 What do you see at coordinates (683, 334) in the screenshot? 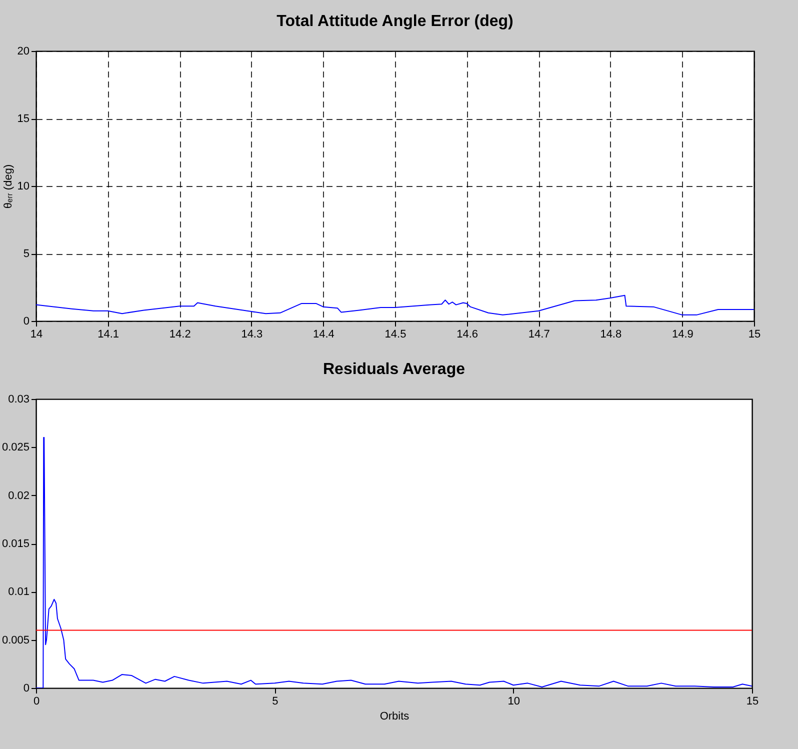
I see `x-tick-label: 14.9` at bounding box center [683, 334].